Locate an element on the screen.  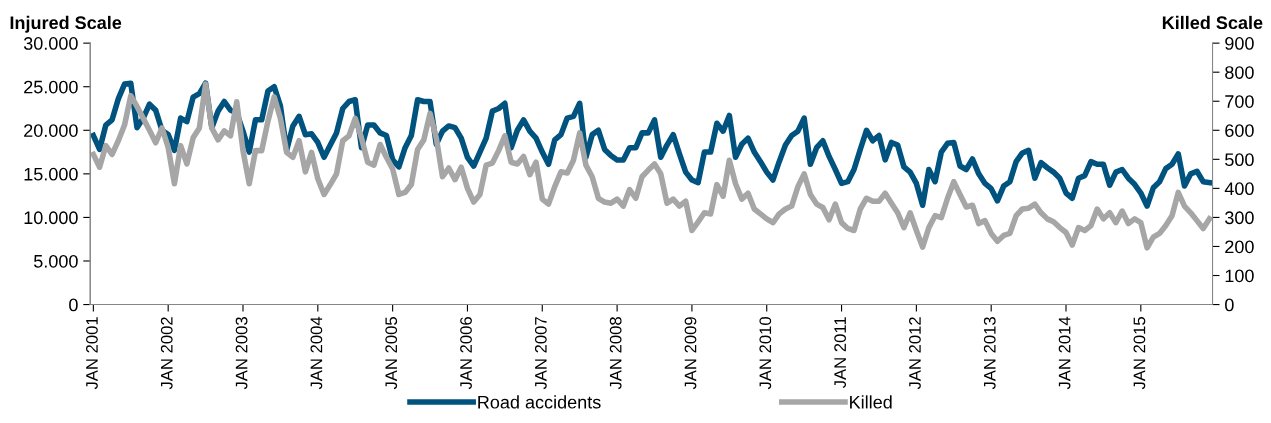
y-tick-label: 25.000 is located at coordinates (51, 87).